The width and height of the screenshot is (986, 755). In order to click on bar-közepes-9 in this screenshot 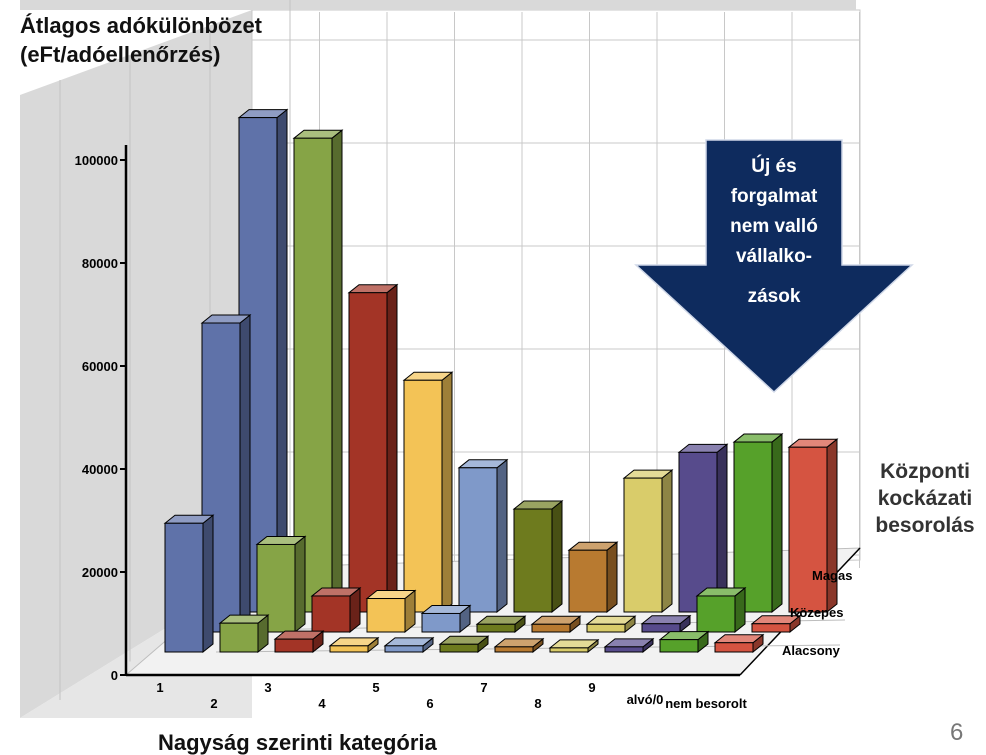, I will do `click(666, 624)`.